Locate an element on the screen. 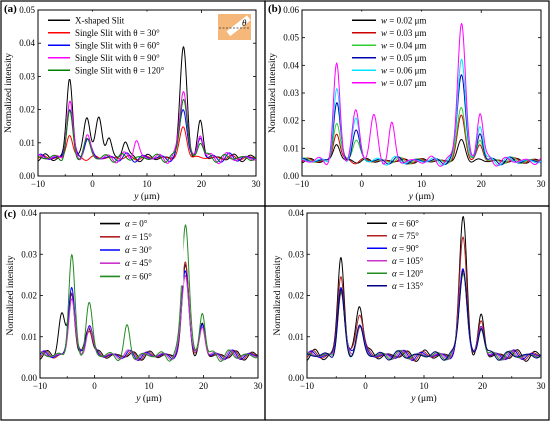 The image size is (550, 421). legend-label: α = 90° is located at coordinates (405, 248).